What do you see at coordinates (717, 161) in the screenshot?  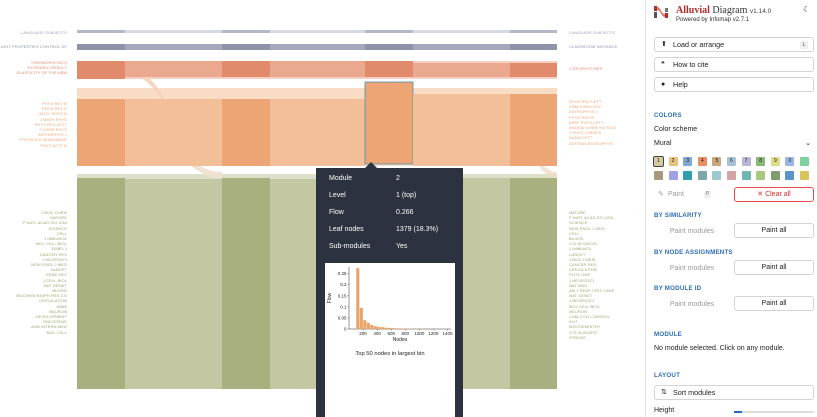 I see `color-swatch: 5` at bounding box center [717, 161].